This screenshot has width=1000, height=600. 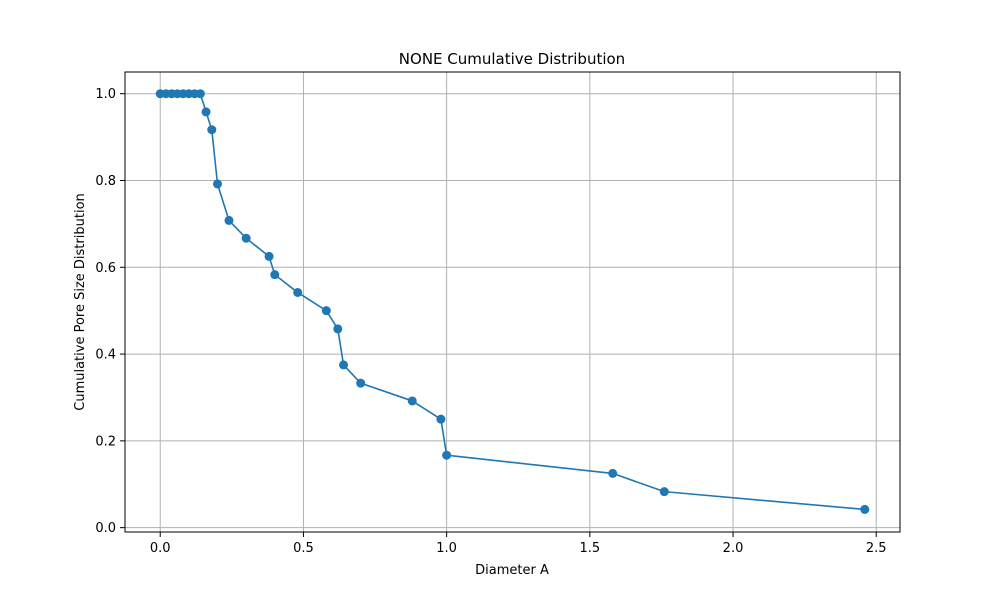 I want to click on y-tick-label: 0.4, so click(x=105, y=355).